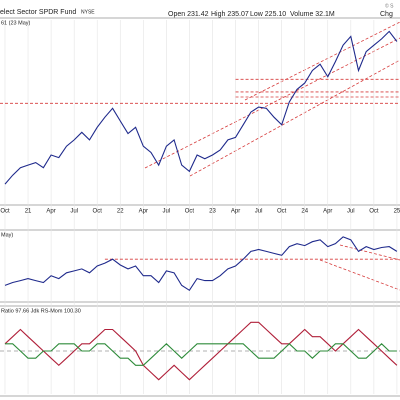 The width and height of the screenshot is (400, 400). I want to click on exchange: NYSE, so click(88, 12).